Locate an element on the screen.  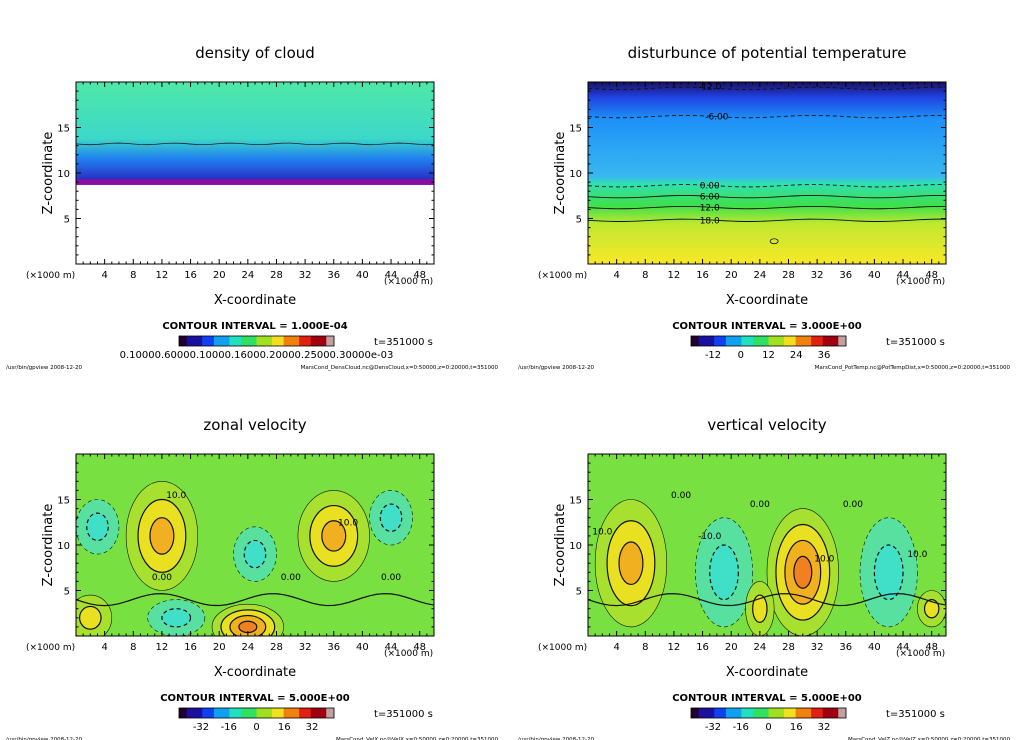
x-tick-label: 40 is located at coordinates (362, 647).